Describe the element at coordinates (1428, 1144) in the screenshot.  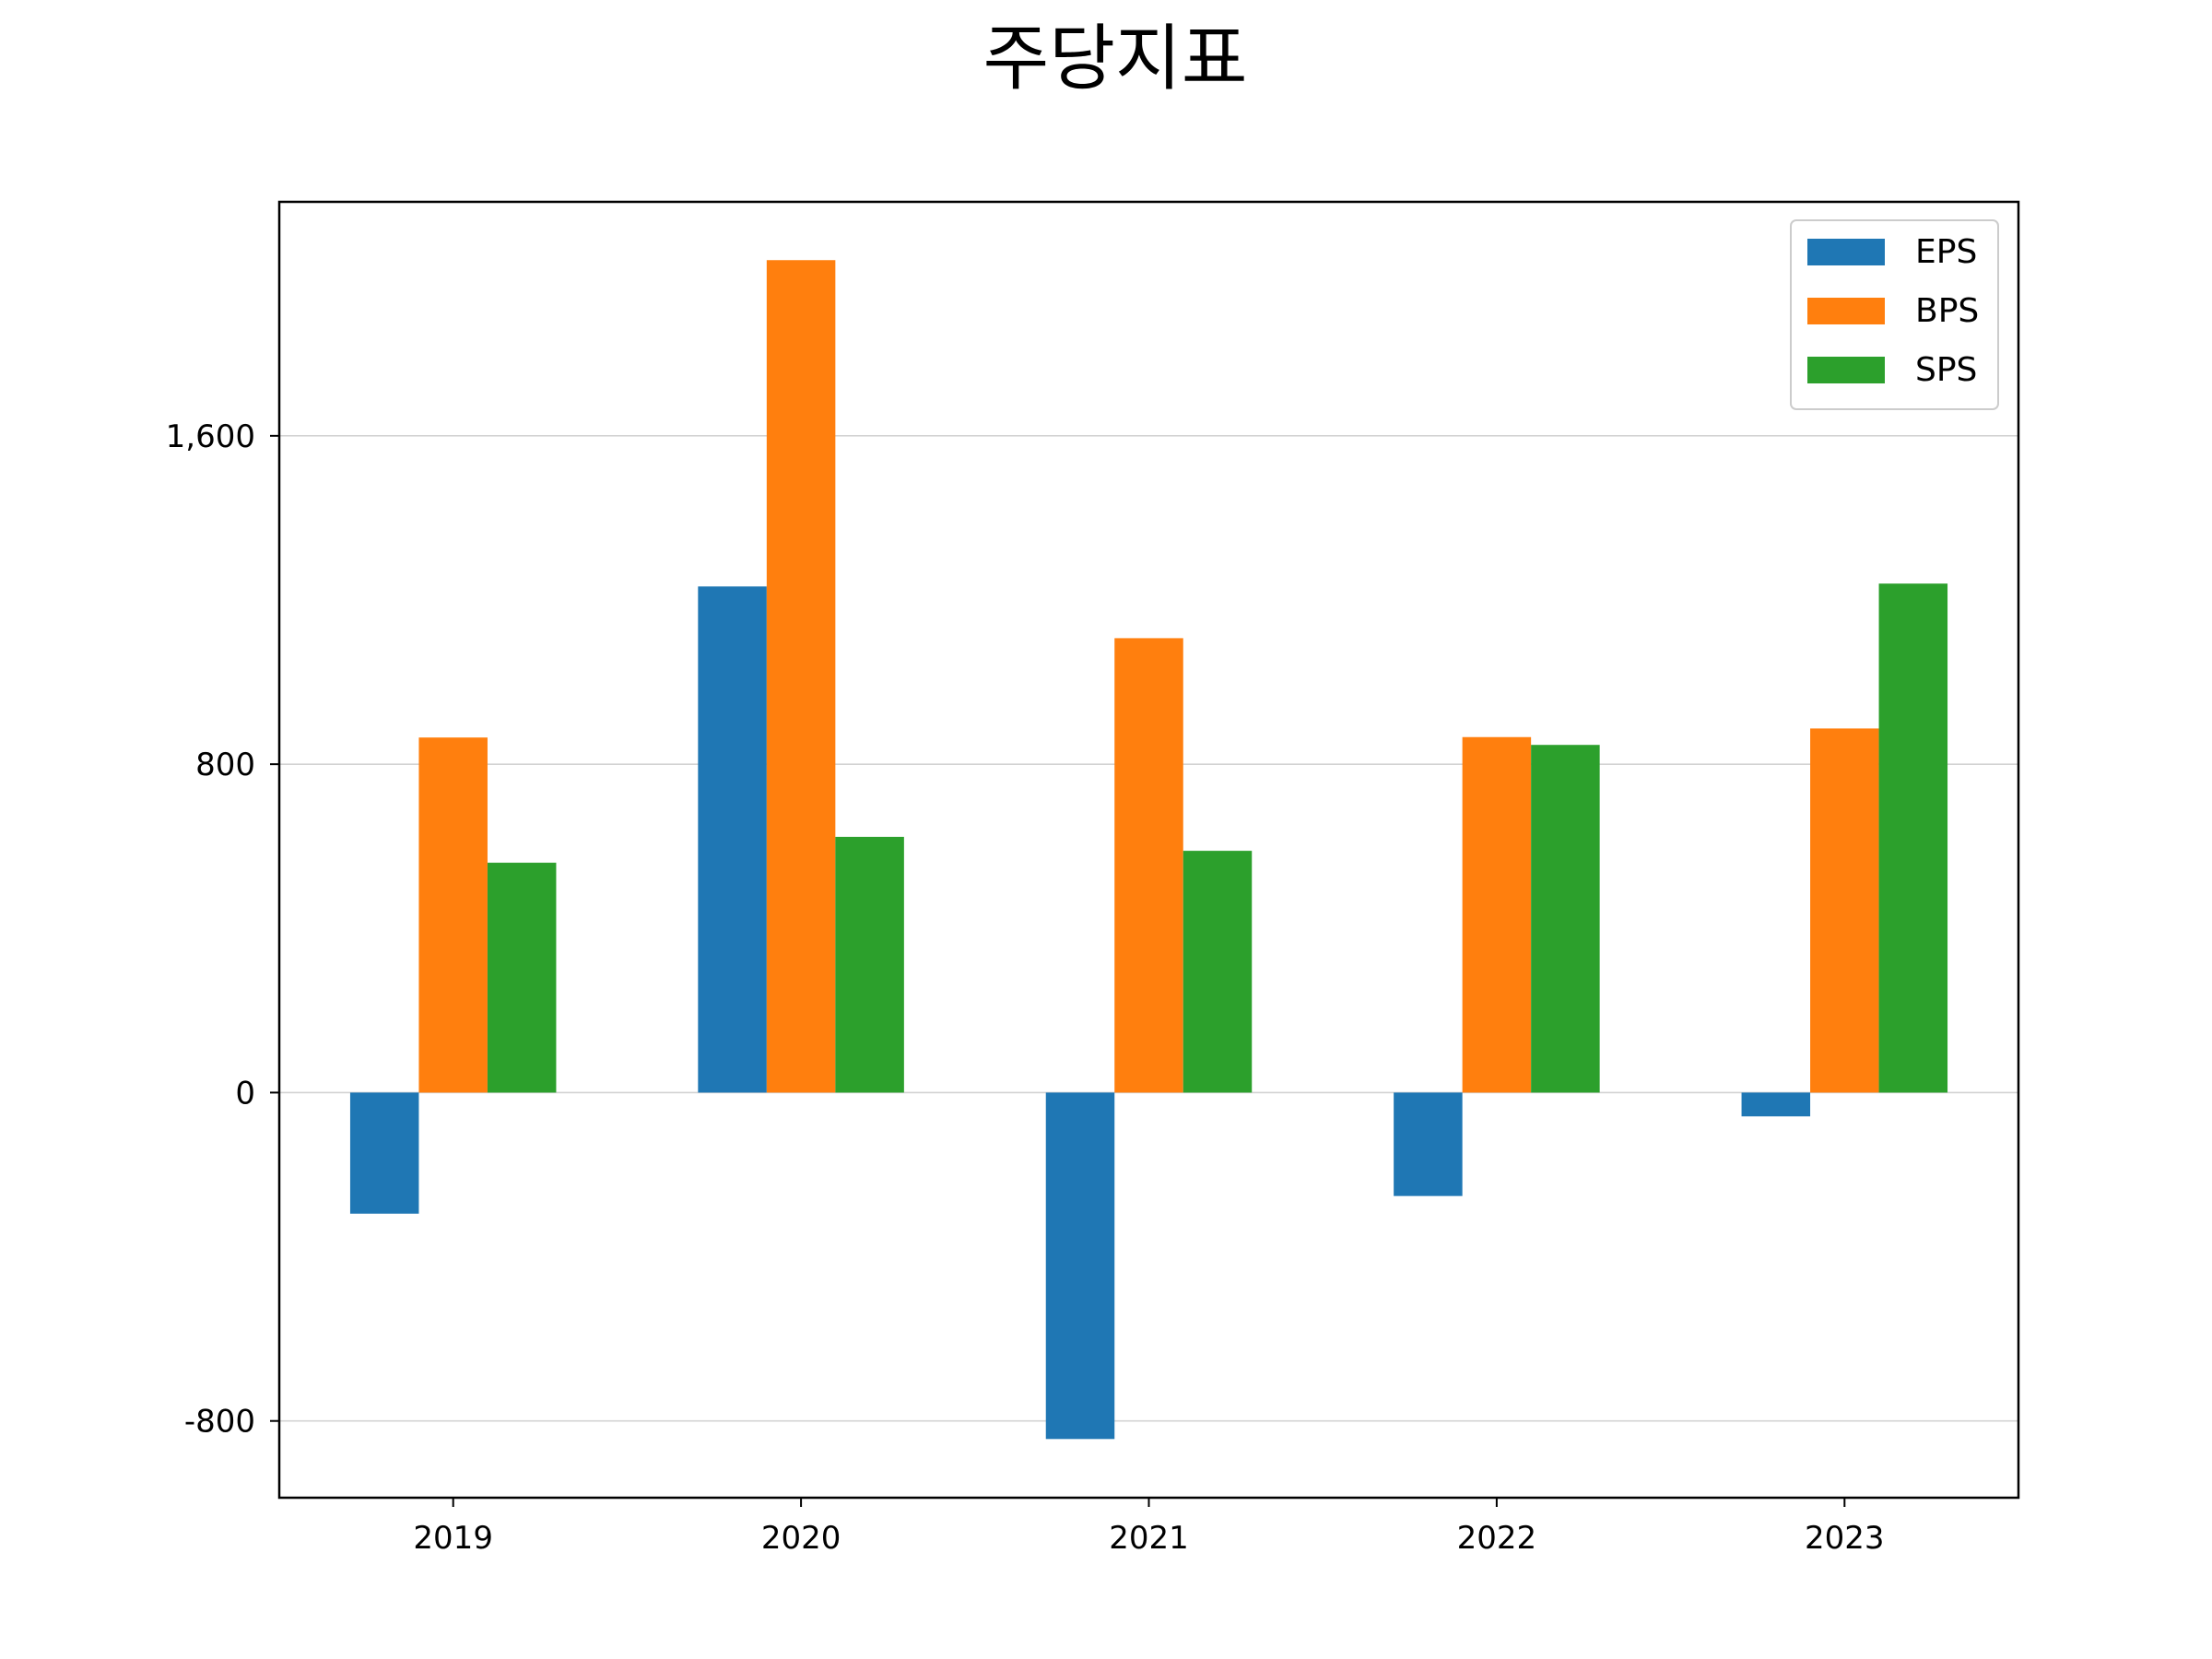
I see `bar-eps-2022` at that location.